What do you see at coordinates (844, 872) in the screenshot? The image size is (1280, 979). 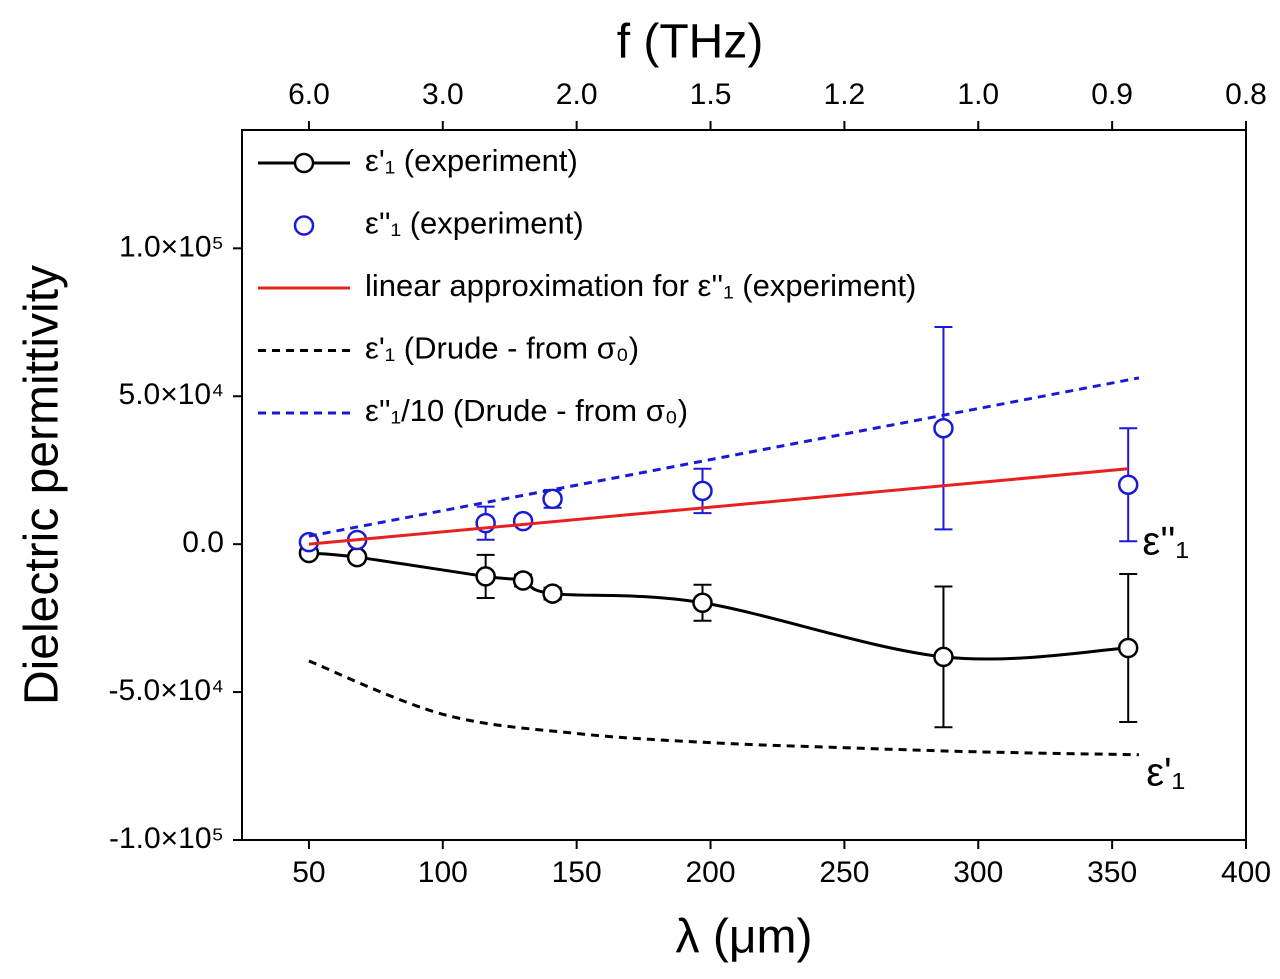 I see `x-tick-label: 250` at bounding box center [844, 872].